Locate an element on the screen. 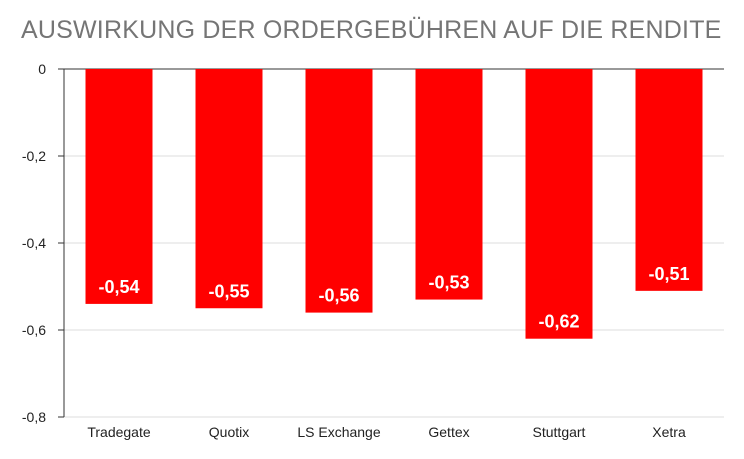 This screenshot has height=459, width=744. x-category-label: LS Exchange is located at coordinates (338, 432).